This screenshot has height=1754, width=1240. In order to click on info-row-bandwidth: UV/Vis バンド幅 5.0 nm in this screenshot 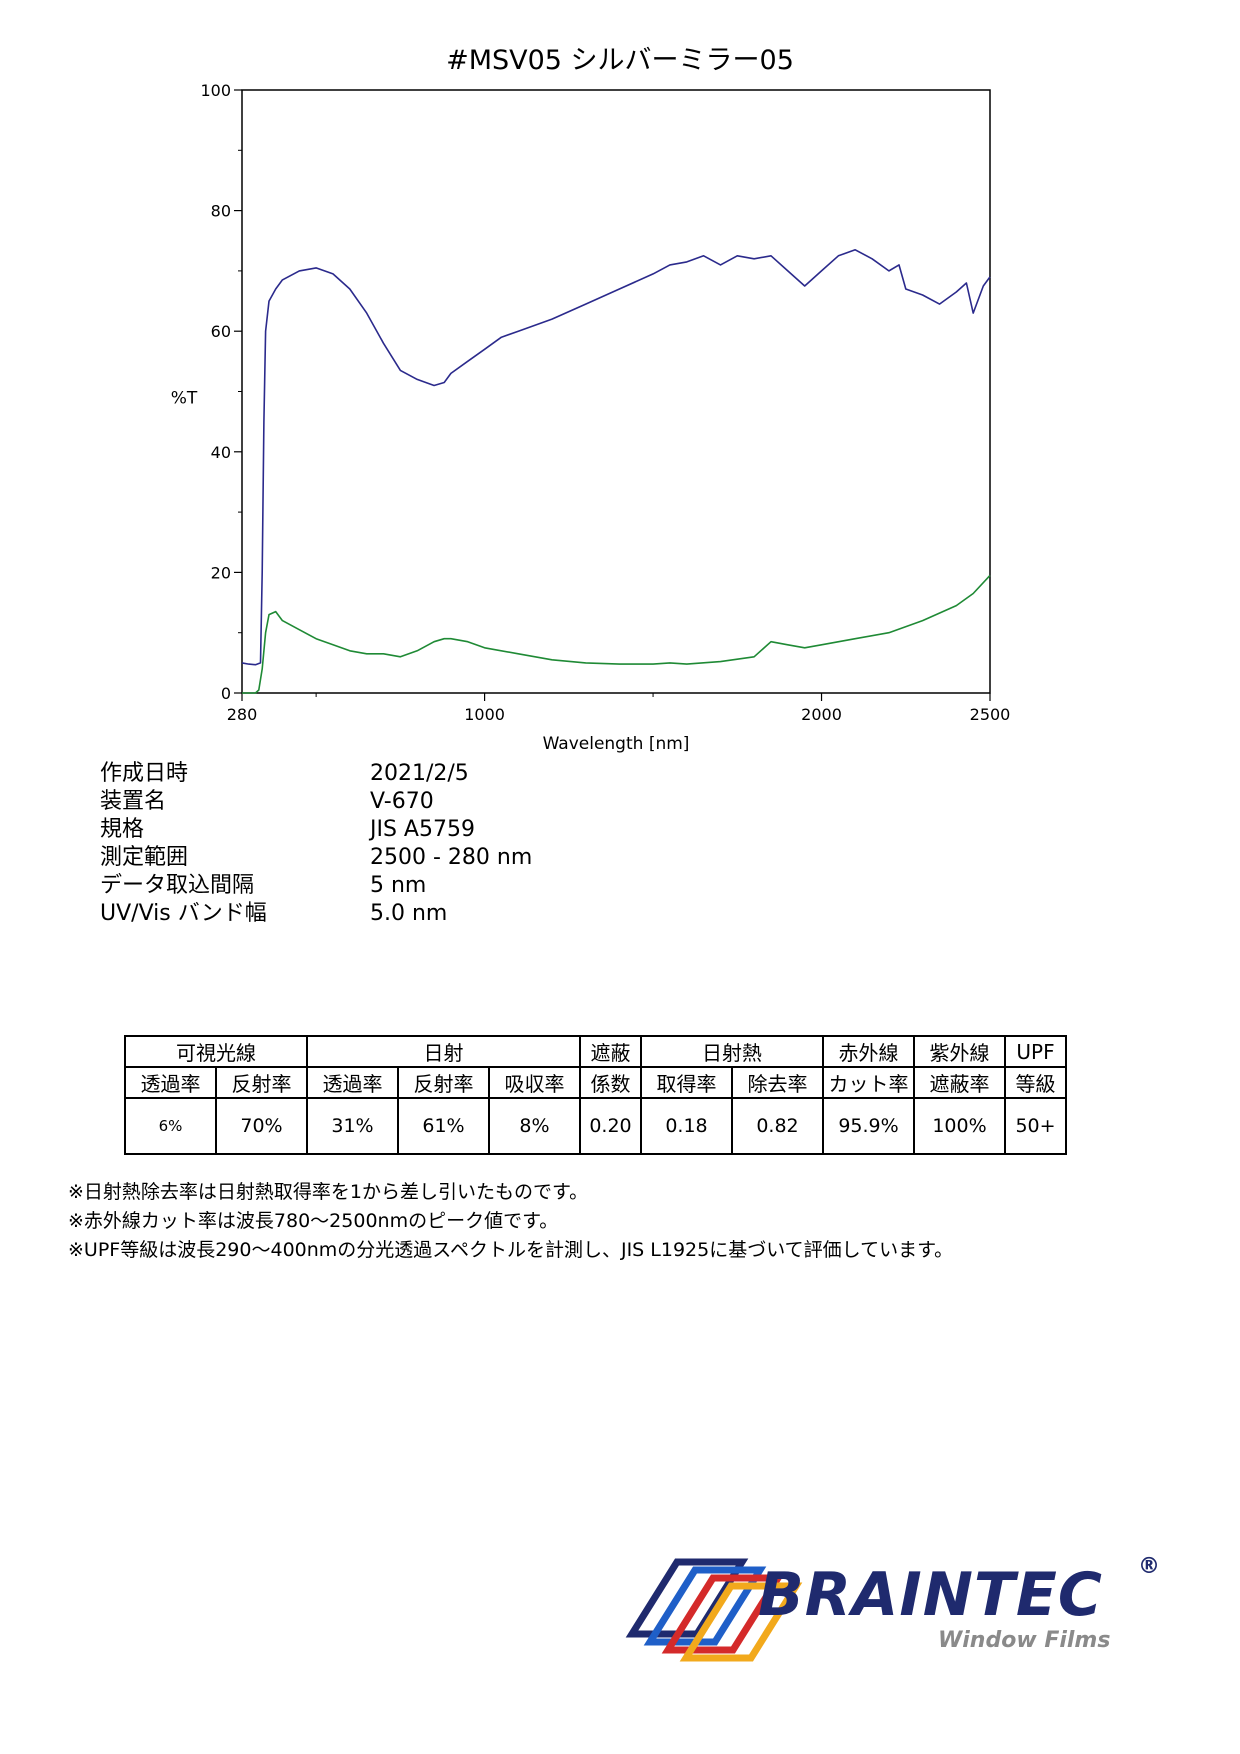, I will do `click(316, 914)`.